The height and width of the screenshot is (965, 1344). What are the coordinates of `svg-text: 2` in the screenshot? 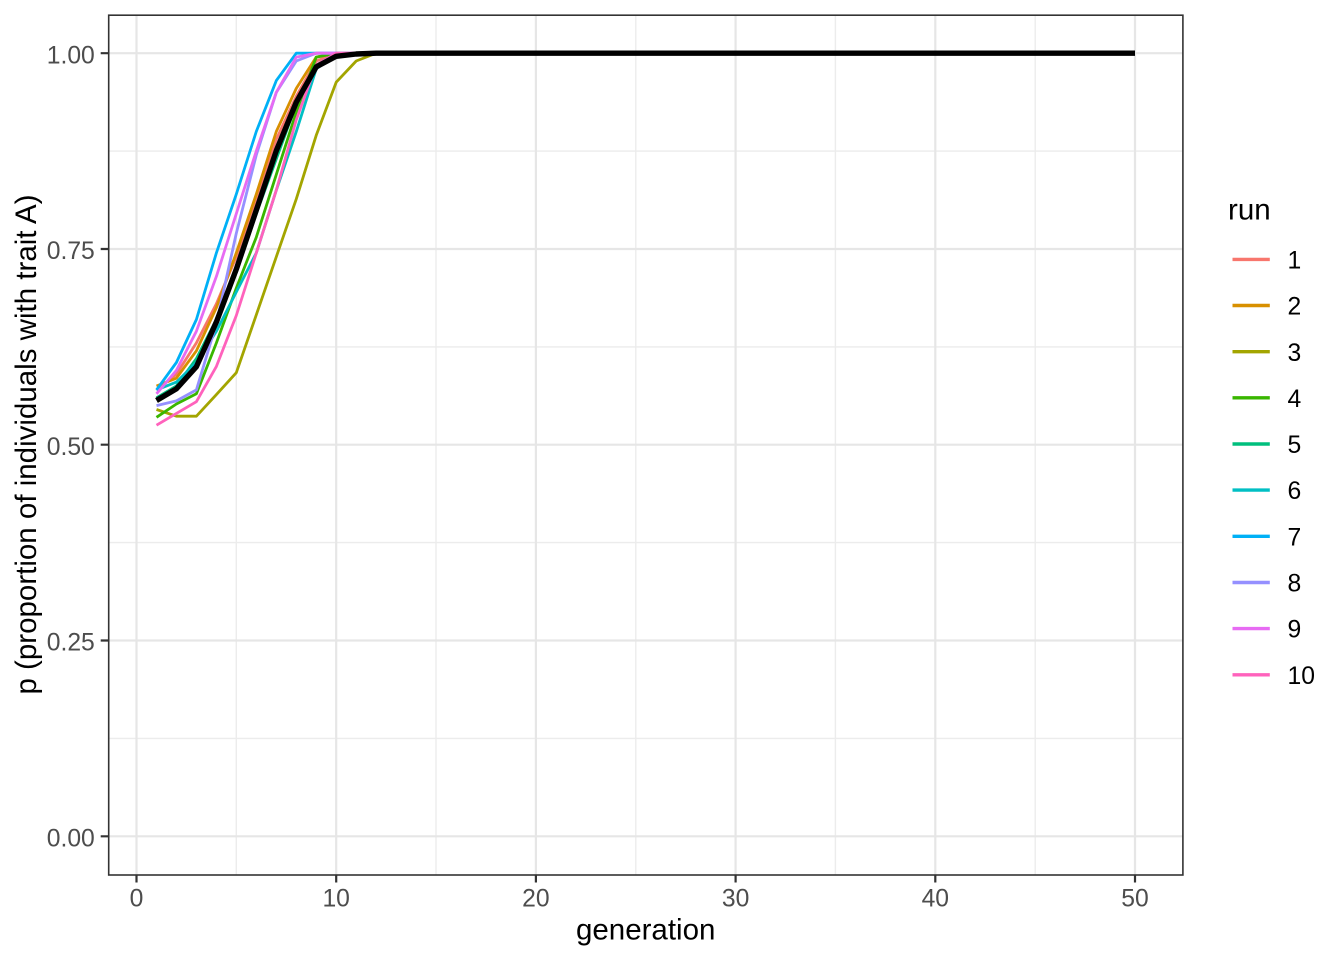 It's located at (1295, 307).